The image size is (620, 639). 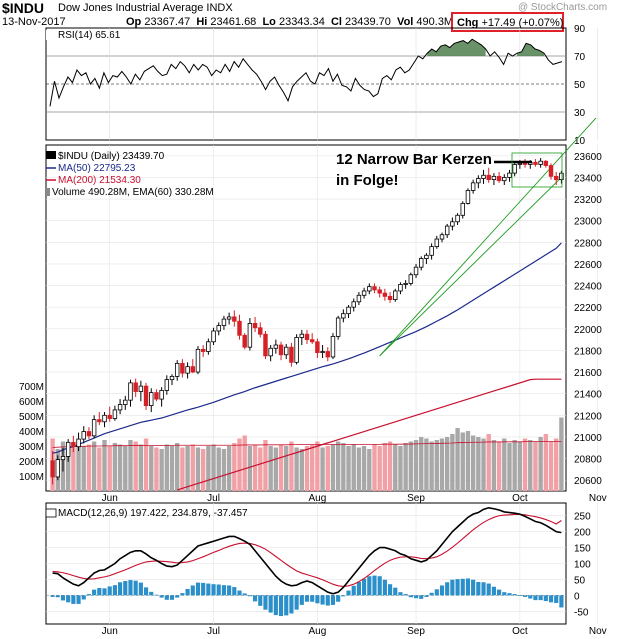 I want to click on close-value: 23439.70, so click(x=368, y=22).